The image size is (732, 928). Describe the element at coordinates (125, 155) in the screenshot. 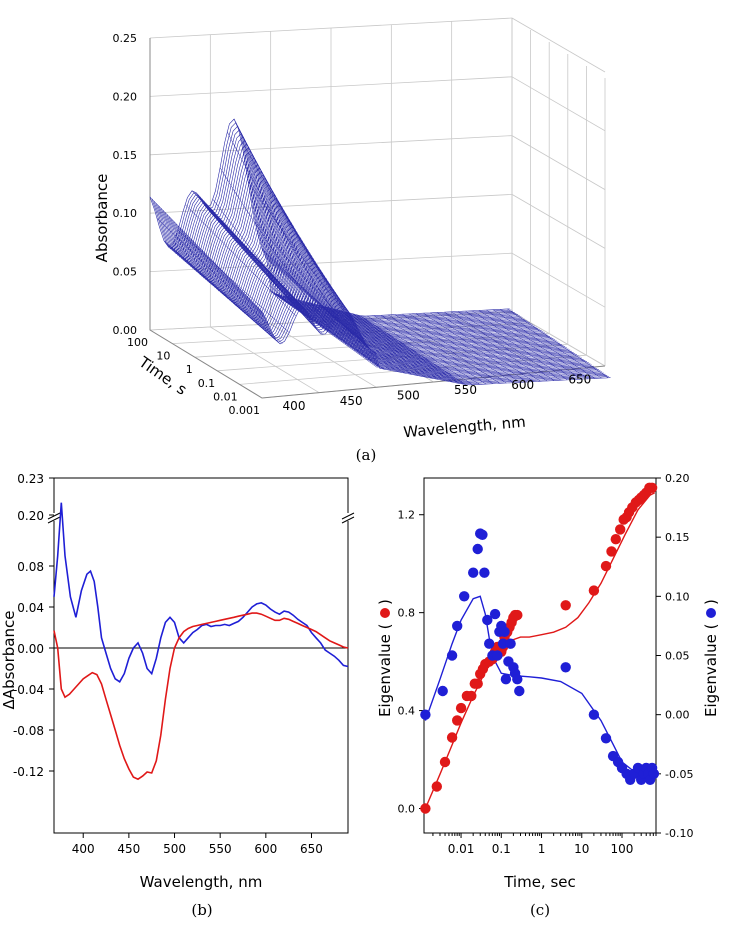

I see `panel-a-z-tick-label: 0.15` at that location.